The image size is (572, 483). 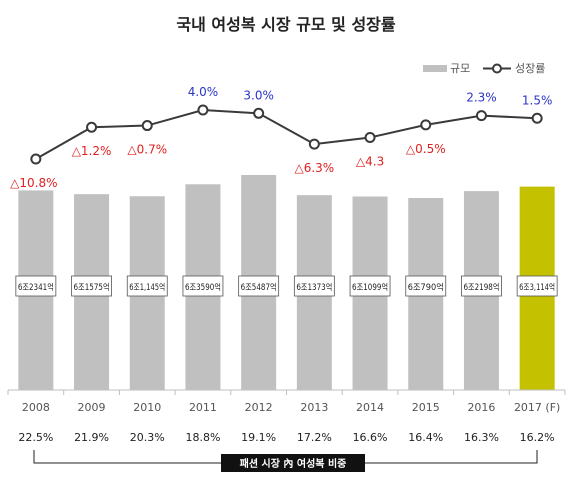 What do you see at coordinates (481, 98) in the screenshot?
I see `growth-label: 2.3%` at bounding box center [481, 98].